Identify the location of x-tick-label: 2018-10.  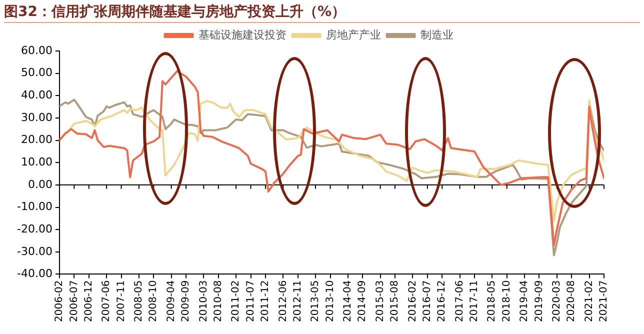
(506, 301).